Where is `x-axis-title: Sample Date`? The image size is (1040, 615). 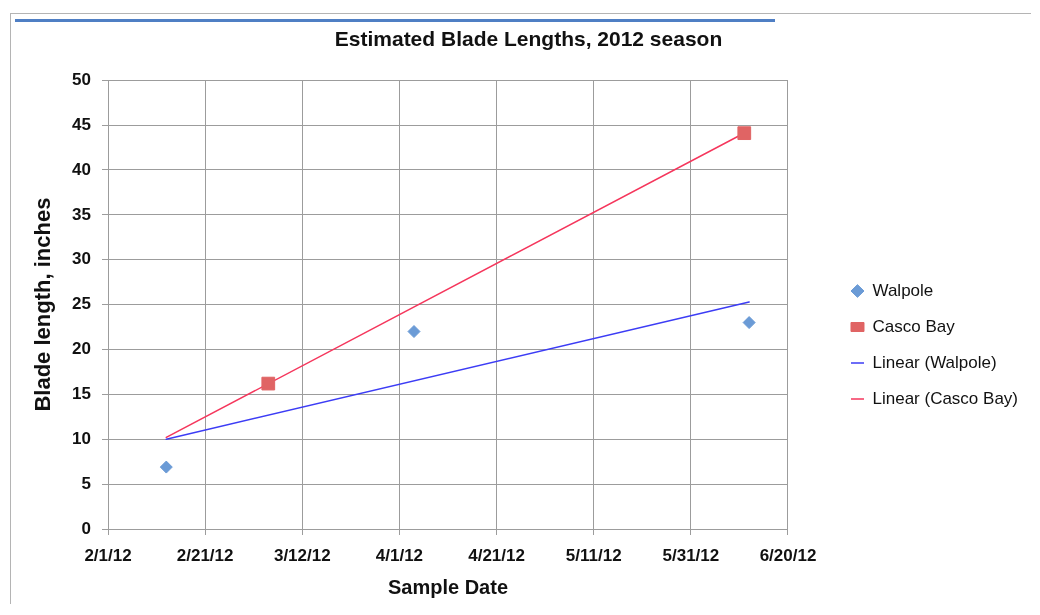
x-axis-title: Sample Date is located at coordinates (448, 586).